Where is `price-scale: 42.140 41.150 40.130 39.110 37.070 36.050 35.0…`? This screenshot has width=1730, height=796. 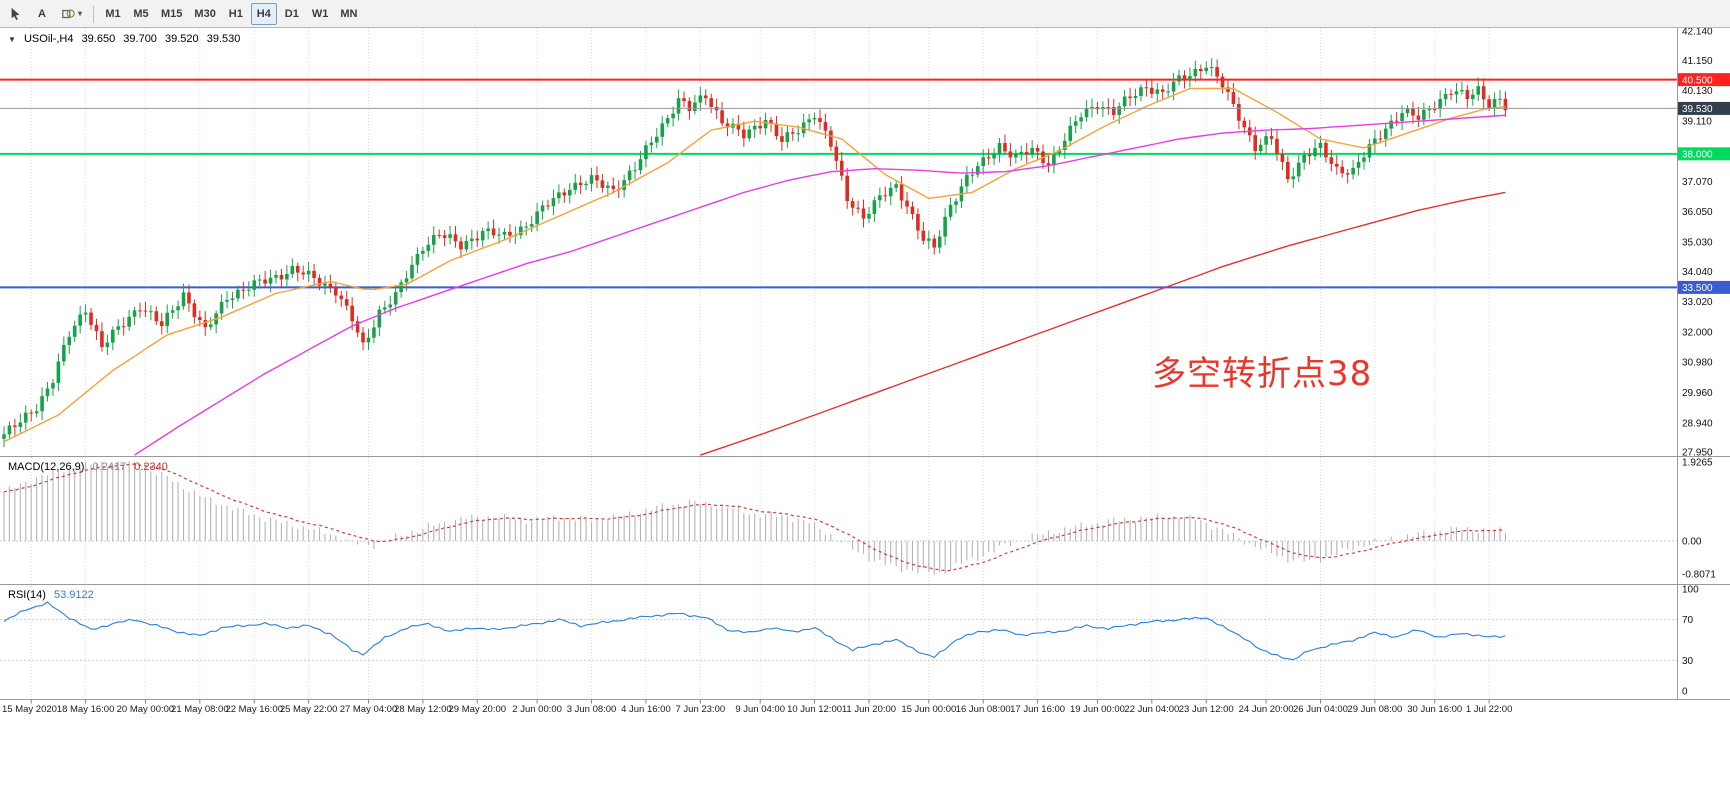 price-scale: 42.140 41.150 40.130 39.110 37.070 36.050 35.0… is located at coordinates (1704, 242).